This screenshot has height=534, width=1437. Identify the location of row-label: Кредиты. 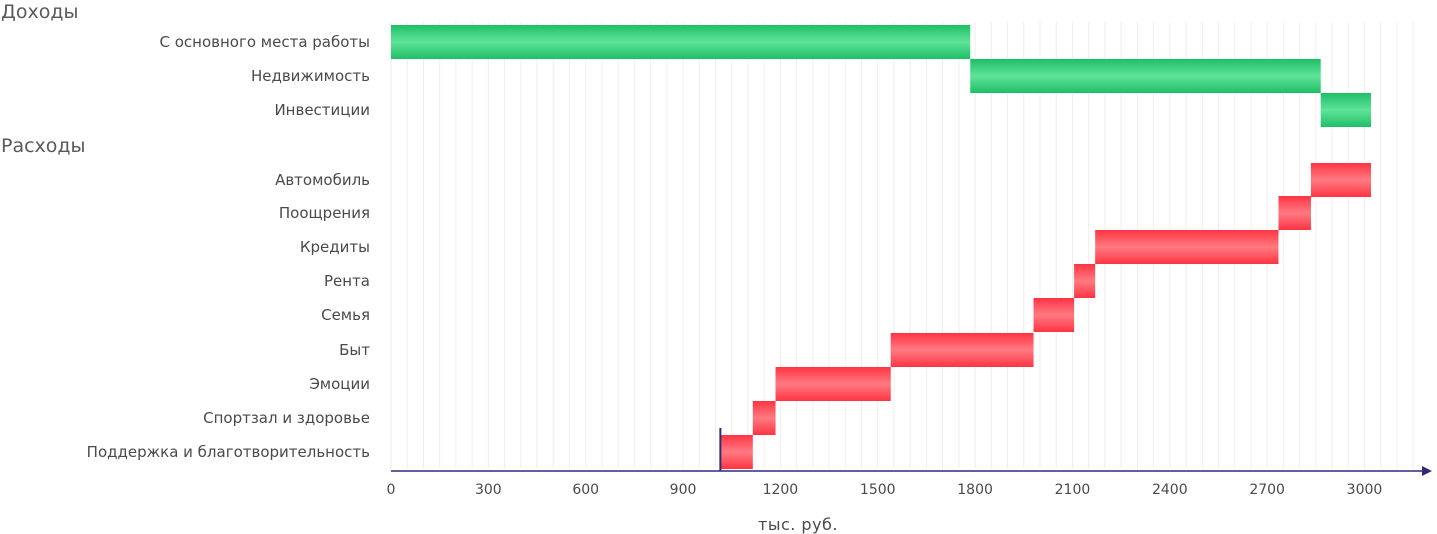
(335, 247).